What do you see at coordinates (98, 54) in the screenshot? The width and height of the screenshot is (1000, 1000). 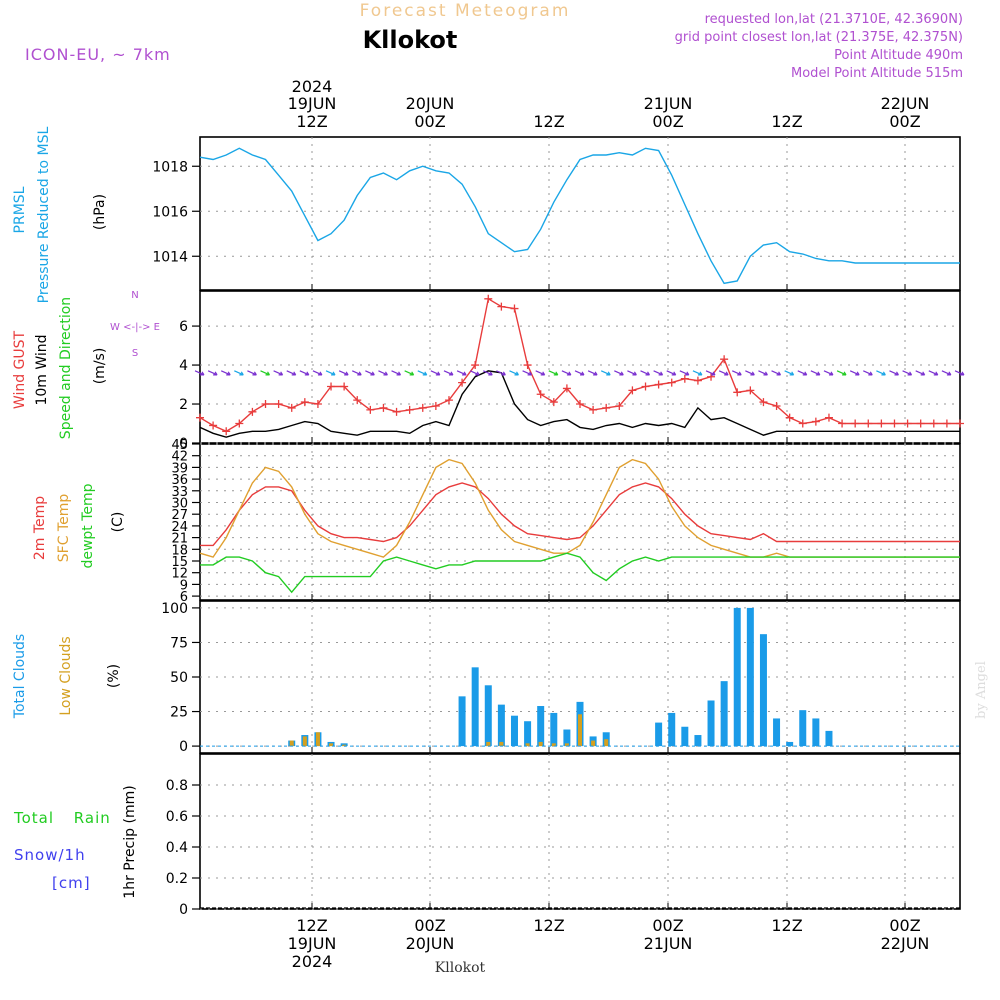 I see `model-label: ICON-EU, ~ 7km` at bounding box center [98, 54].